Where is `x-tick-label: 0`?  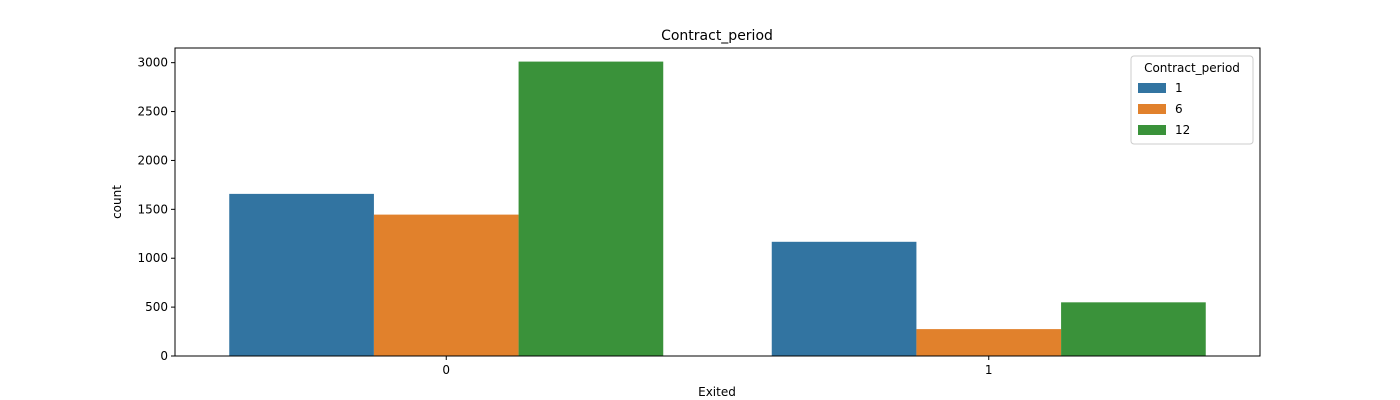
x-tick-label: 0 is located at coordinates (446, 370).